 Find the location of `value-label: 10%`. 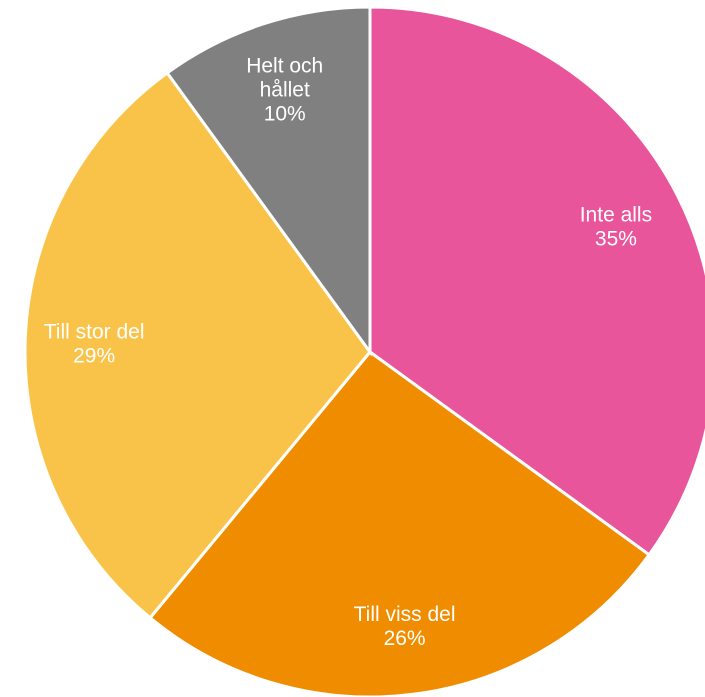

value-label: 10% is located at coordinates (285, 114).